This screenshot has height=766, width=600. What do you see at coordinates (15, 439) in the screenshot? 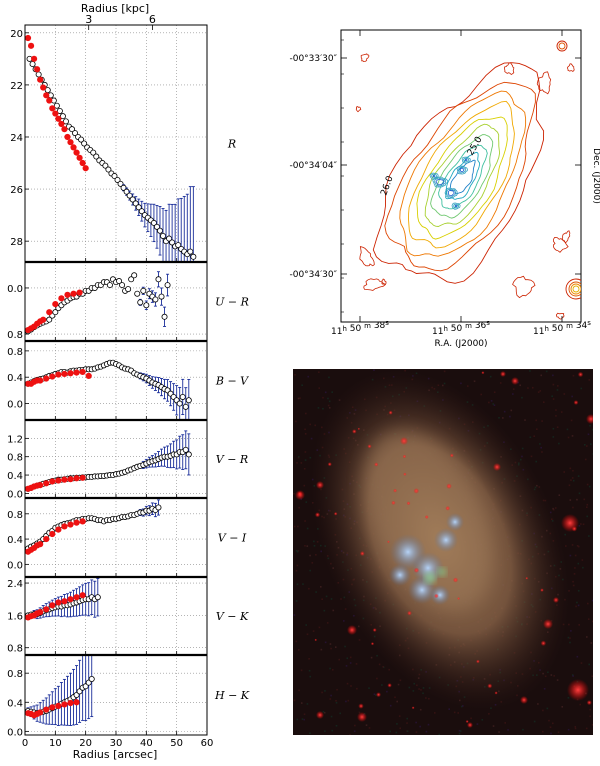
I see `y-tick-label: 1.2` at bounding box center [15, 439].